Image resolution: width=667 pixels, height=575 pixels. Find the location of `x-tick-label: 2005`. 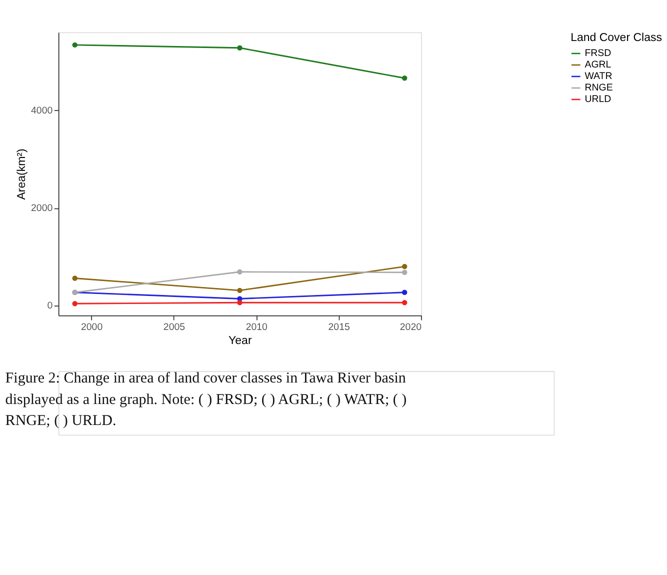

x-tick-label: 2005 is located at coordinates (174, 327).